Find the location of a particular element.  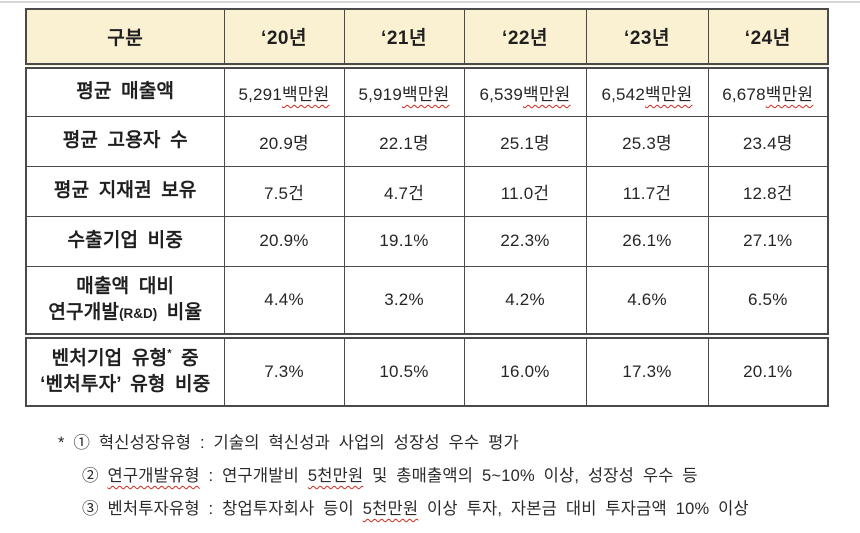

value-cell: 4.4% is located at coordinates (284, 301).